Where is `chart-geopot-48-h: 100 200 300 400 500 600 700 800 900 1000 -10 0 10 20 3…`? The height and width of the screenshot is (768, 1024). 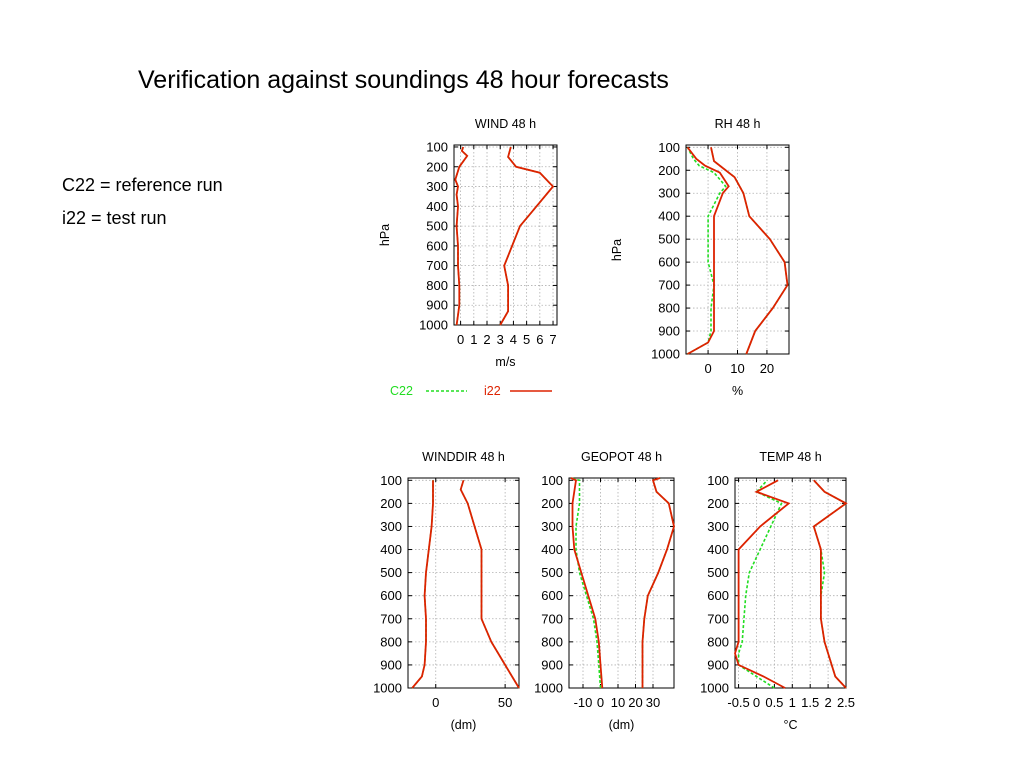
chart-geopot-48-h: 100 200 300 400 500 600 700 800 900 1000 -10 0 10 20 3… is located at coordinates (604, 591).